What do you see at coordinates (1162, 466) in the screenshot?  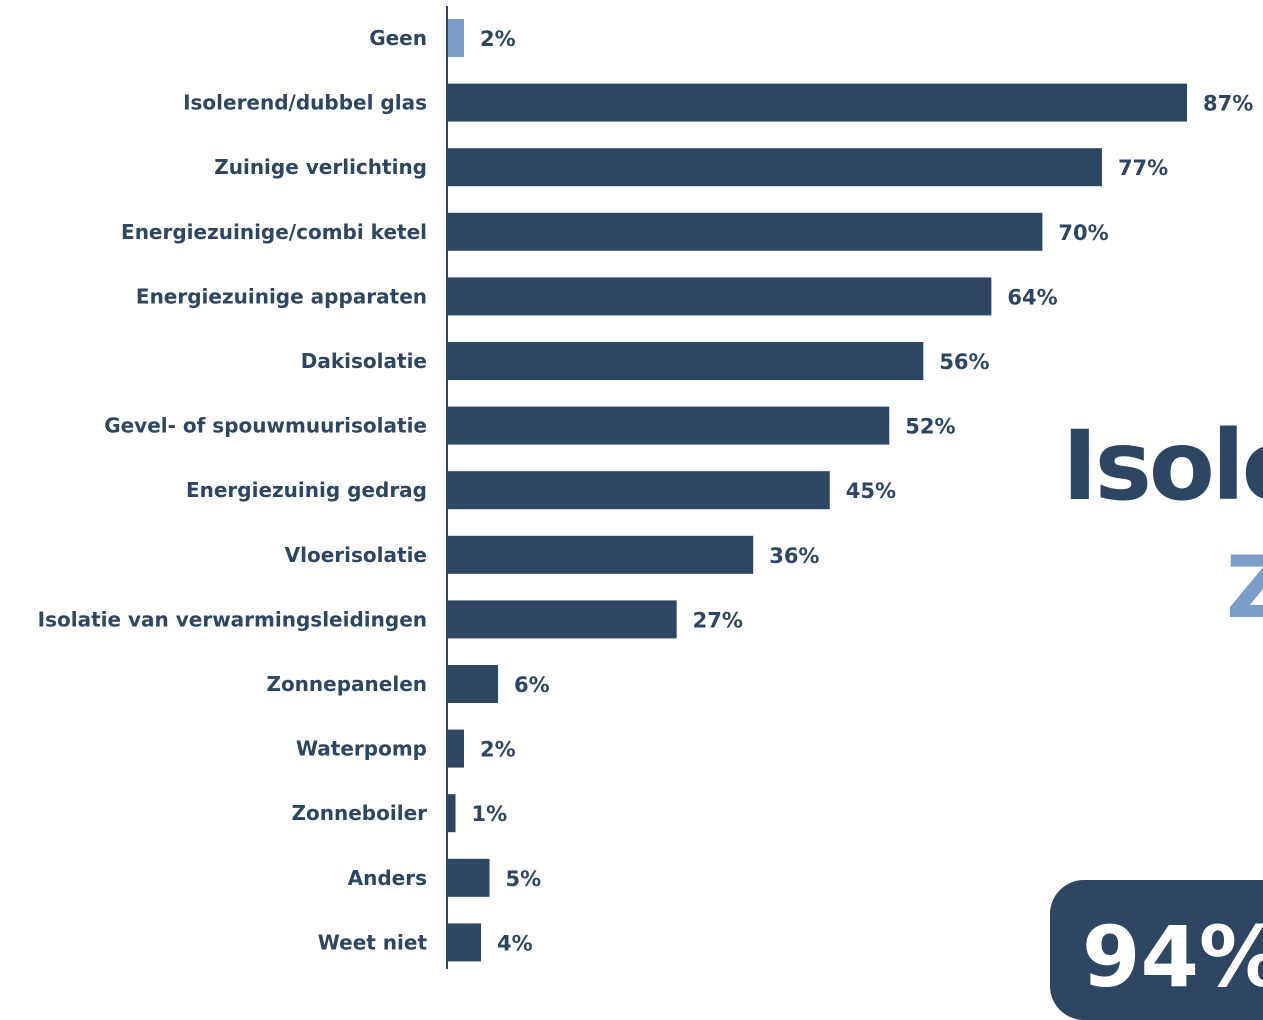 I see `headline-text: Isole` at bounding box center [1162, 466].